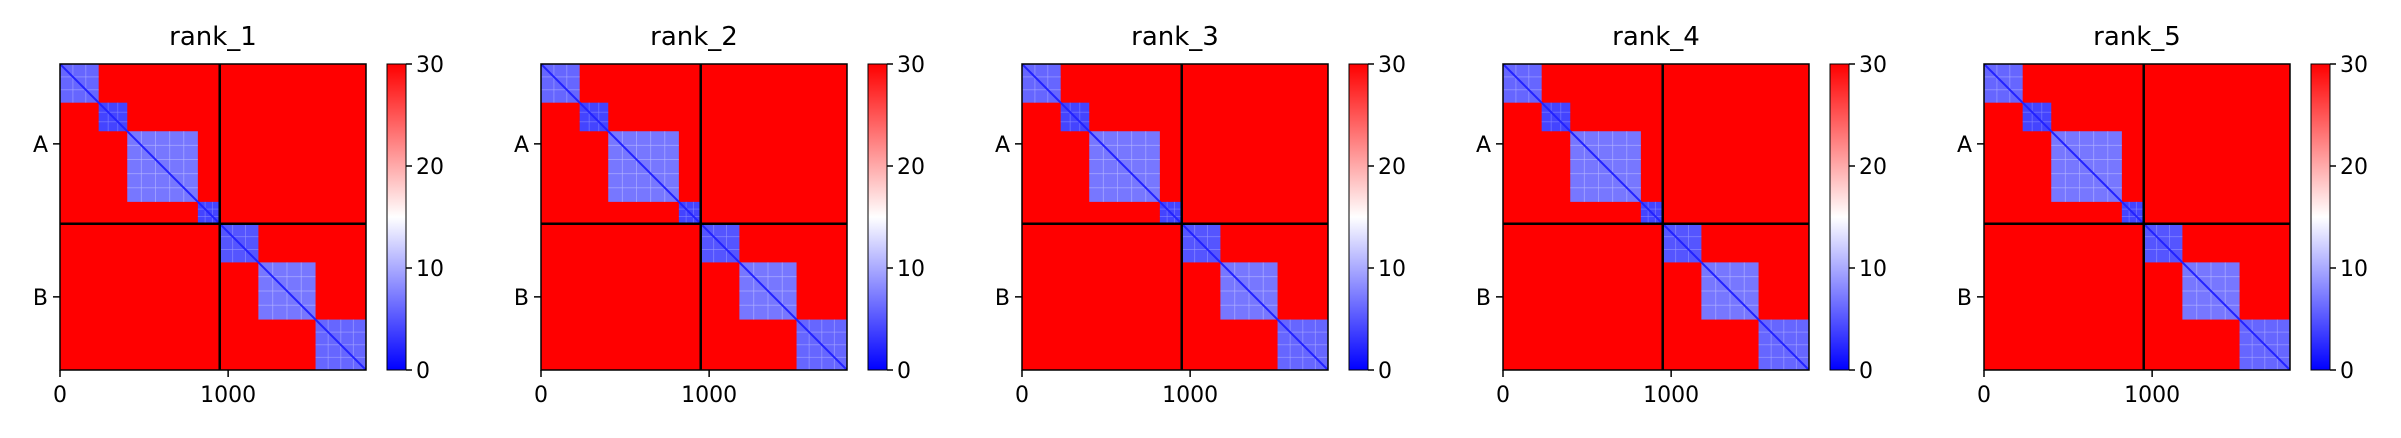 This screenshot has width=2401, height=438. I want to click on panel-title: rank_1, so click(213, 37).